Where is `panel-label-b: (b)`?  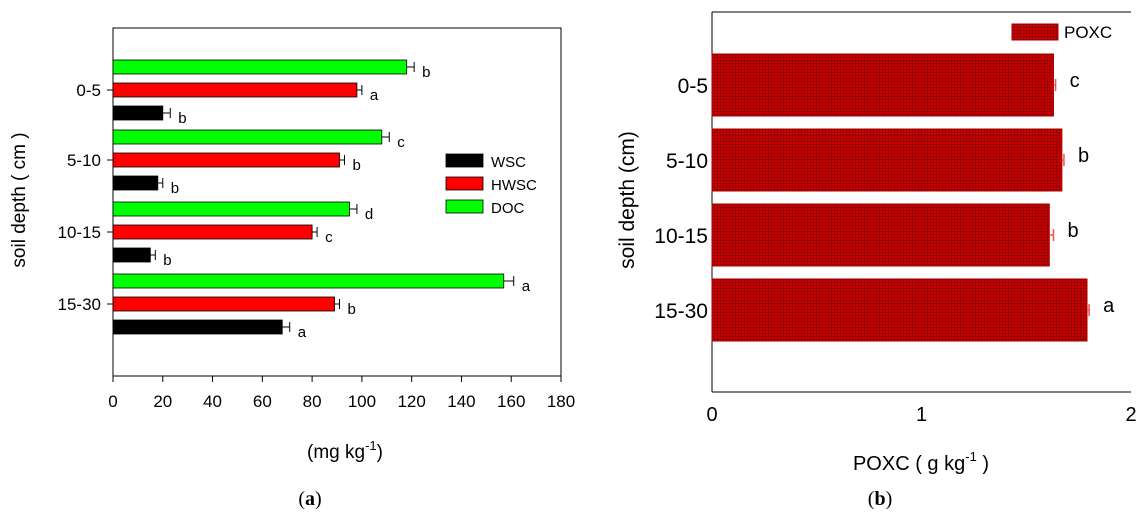 panel-label-b: (b) is located at coordinates (880, 499).